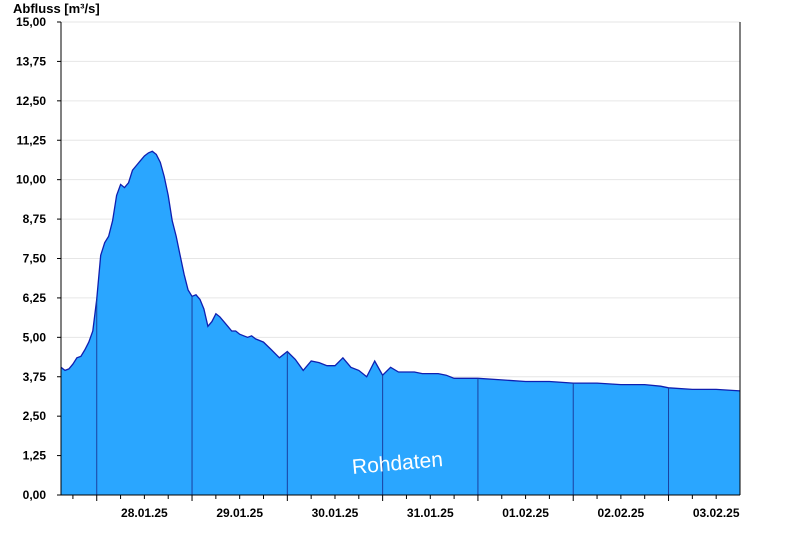  I want to click on y-tick-label: 15,00, so click(31, 22).